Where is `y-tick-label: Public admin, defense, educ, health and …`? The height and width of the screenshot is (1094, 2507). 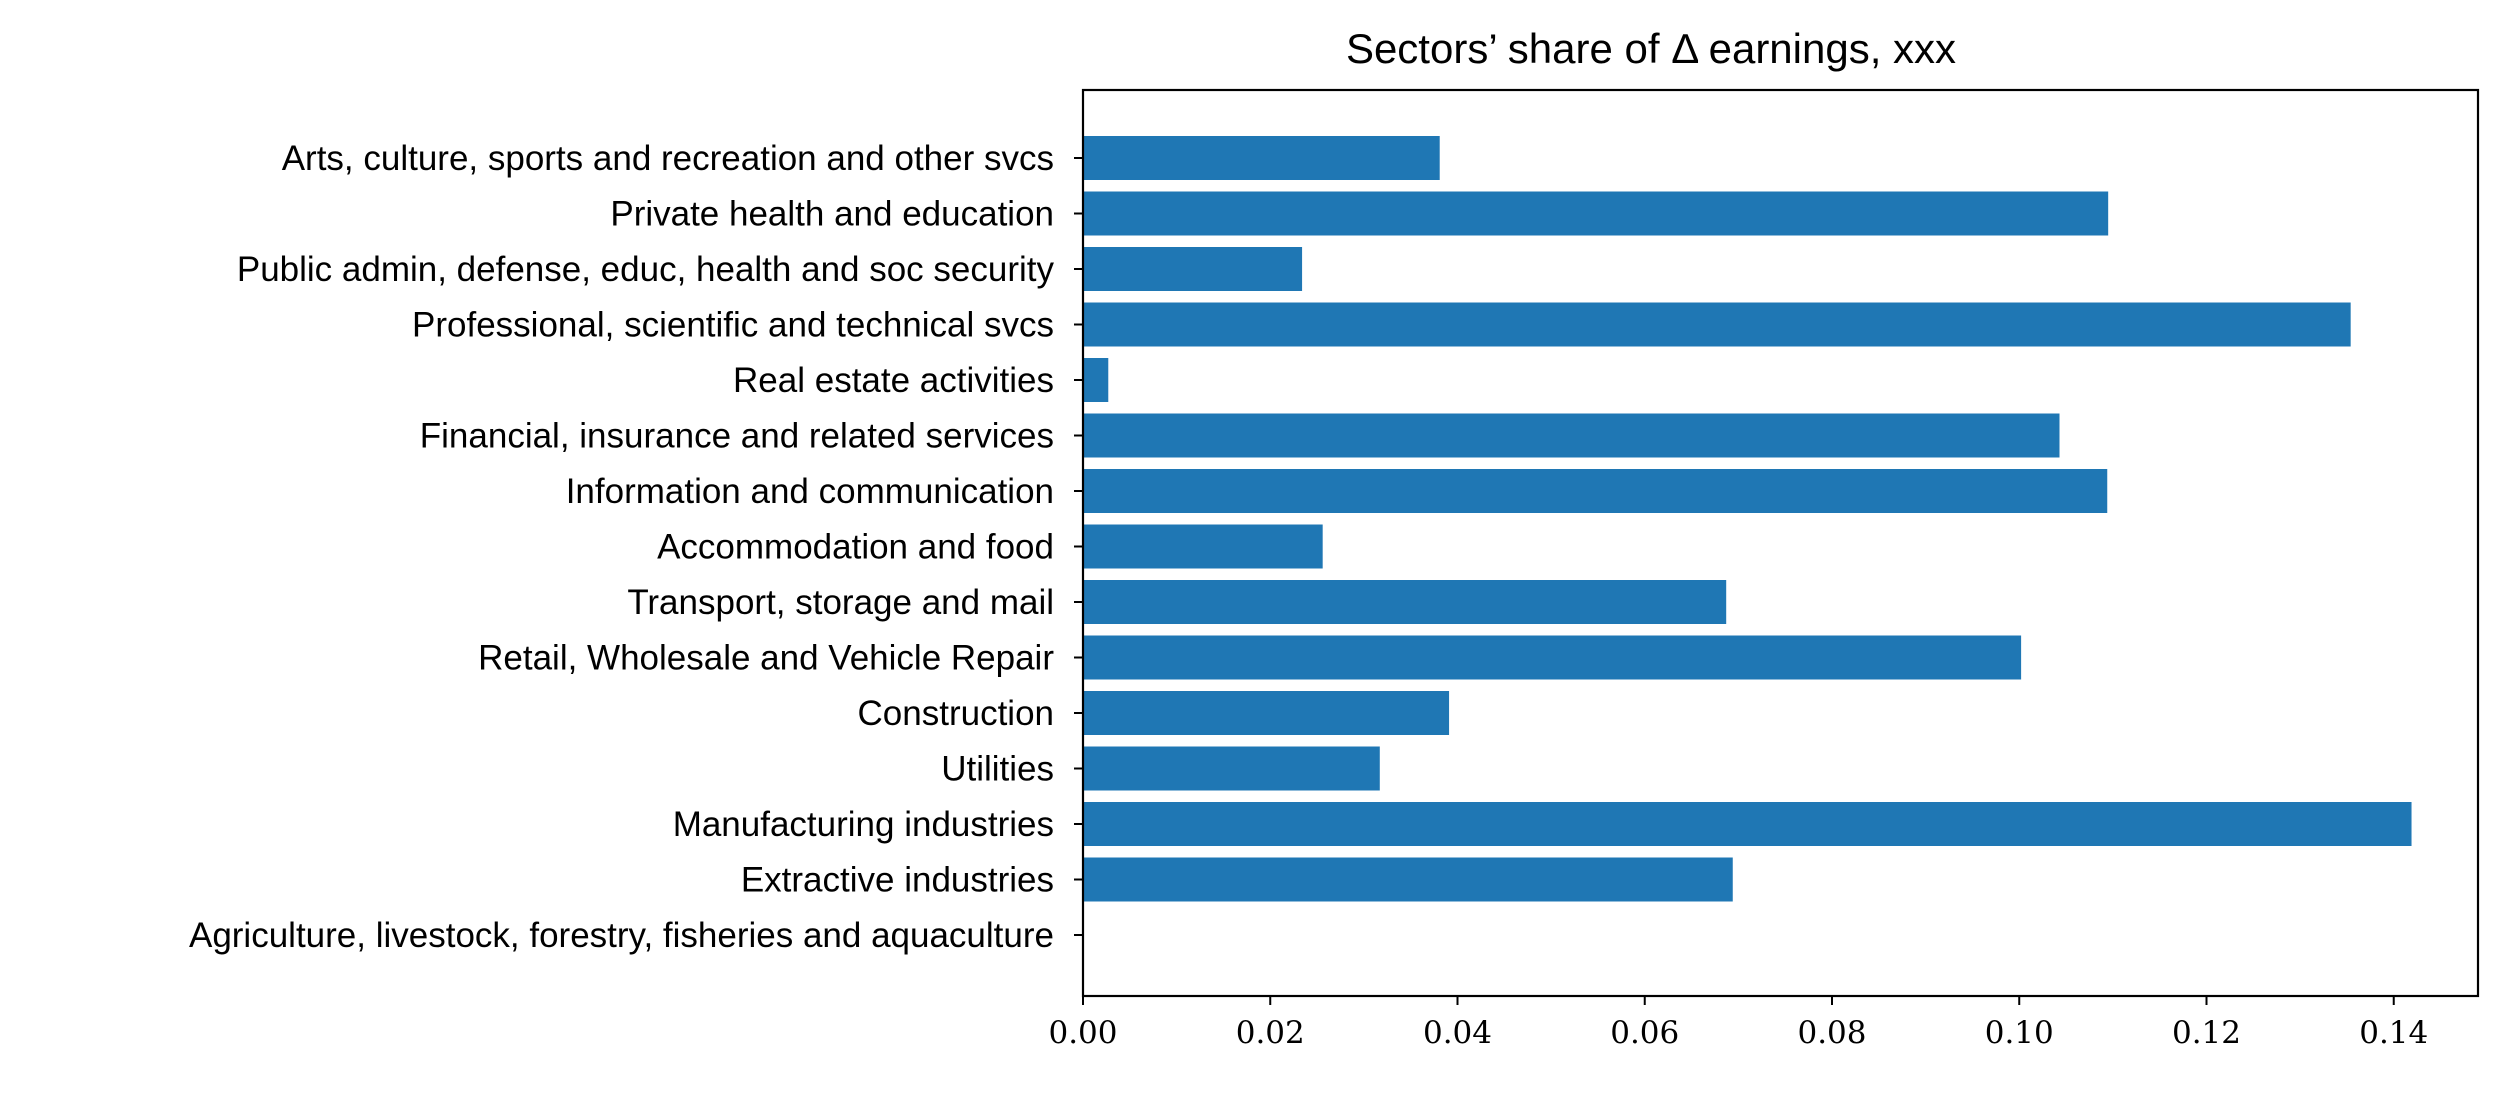 y-tick-label: Public admin, defense, educ, health and … is located at coordinates (646, 269).